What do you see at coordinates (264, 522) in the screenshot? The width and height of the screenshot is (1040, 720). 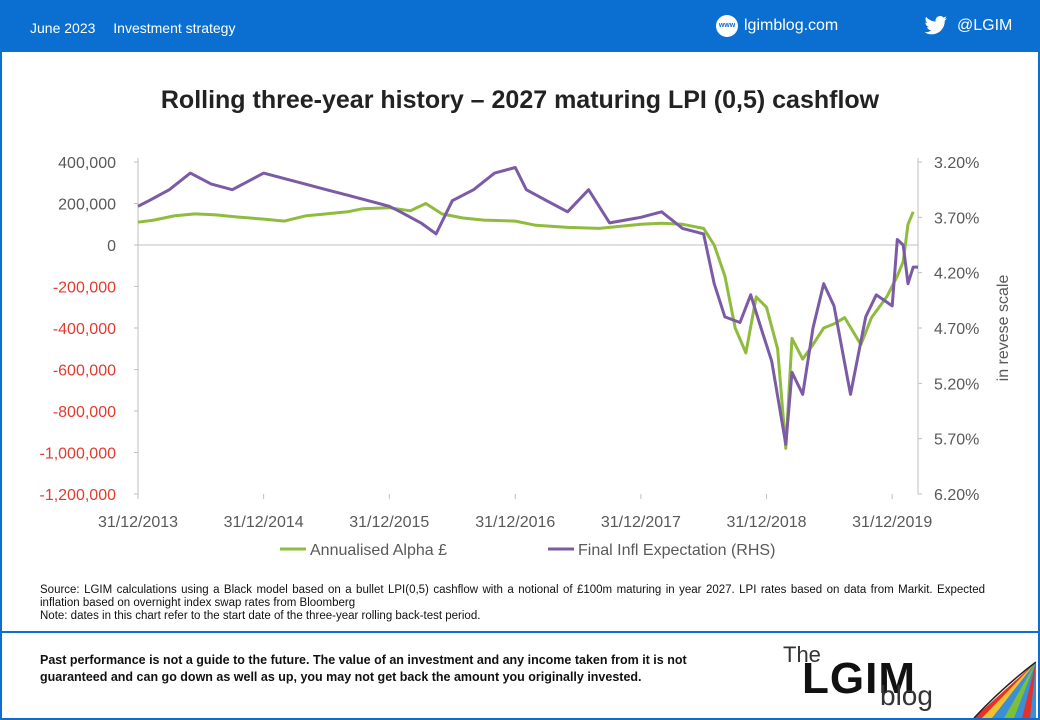 I see `x-tick-label: 31/12/2014` at bounding box center [264, 522].